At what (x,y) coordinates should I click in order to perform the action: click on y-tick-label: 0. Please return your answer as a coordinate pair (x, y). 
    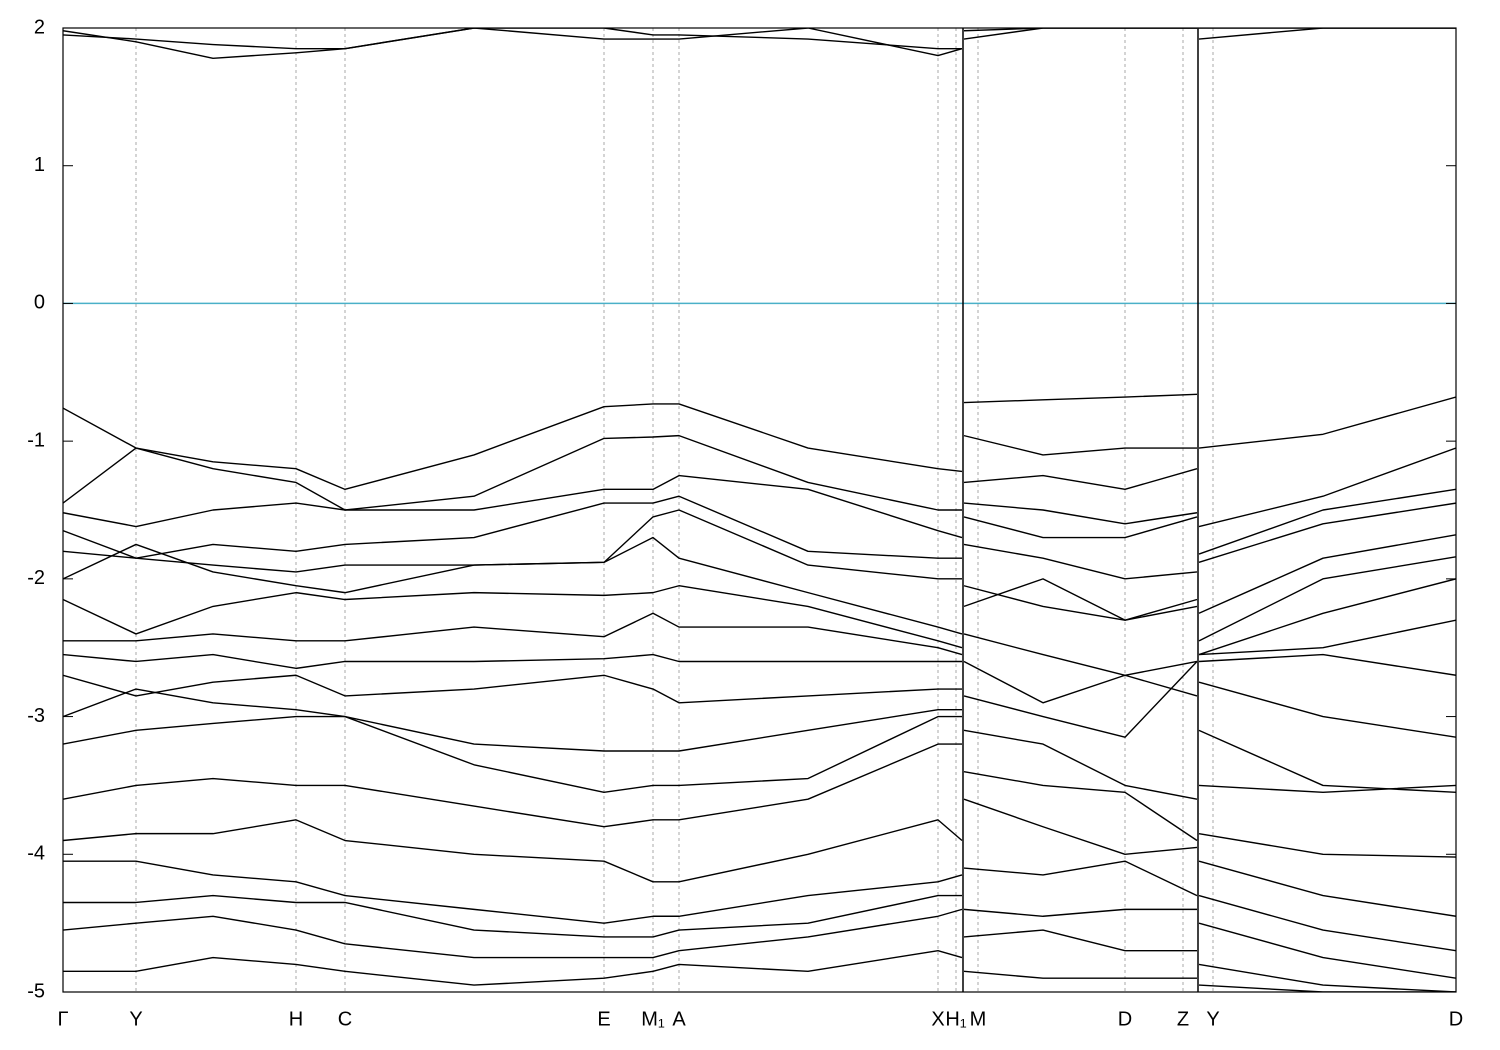
    Looking at the image, I should click on (39, 303).